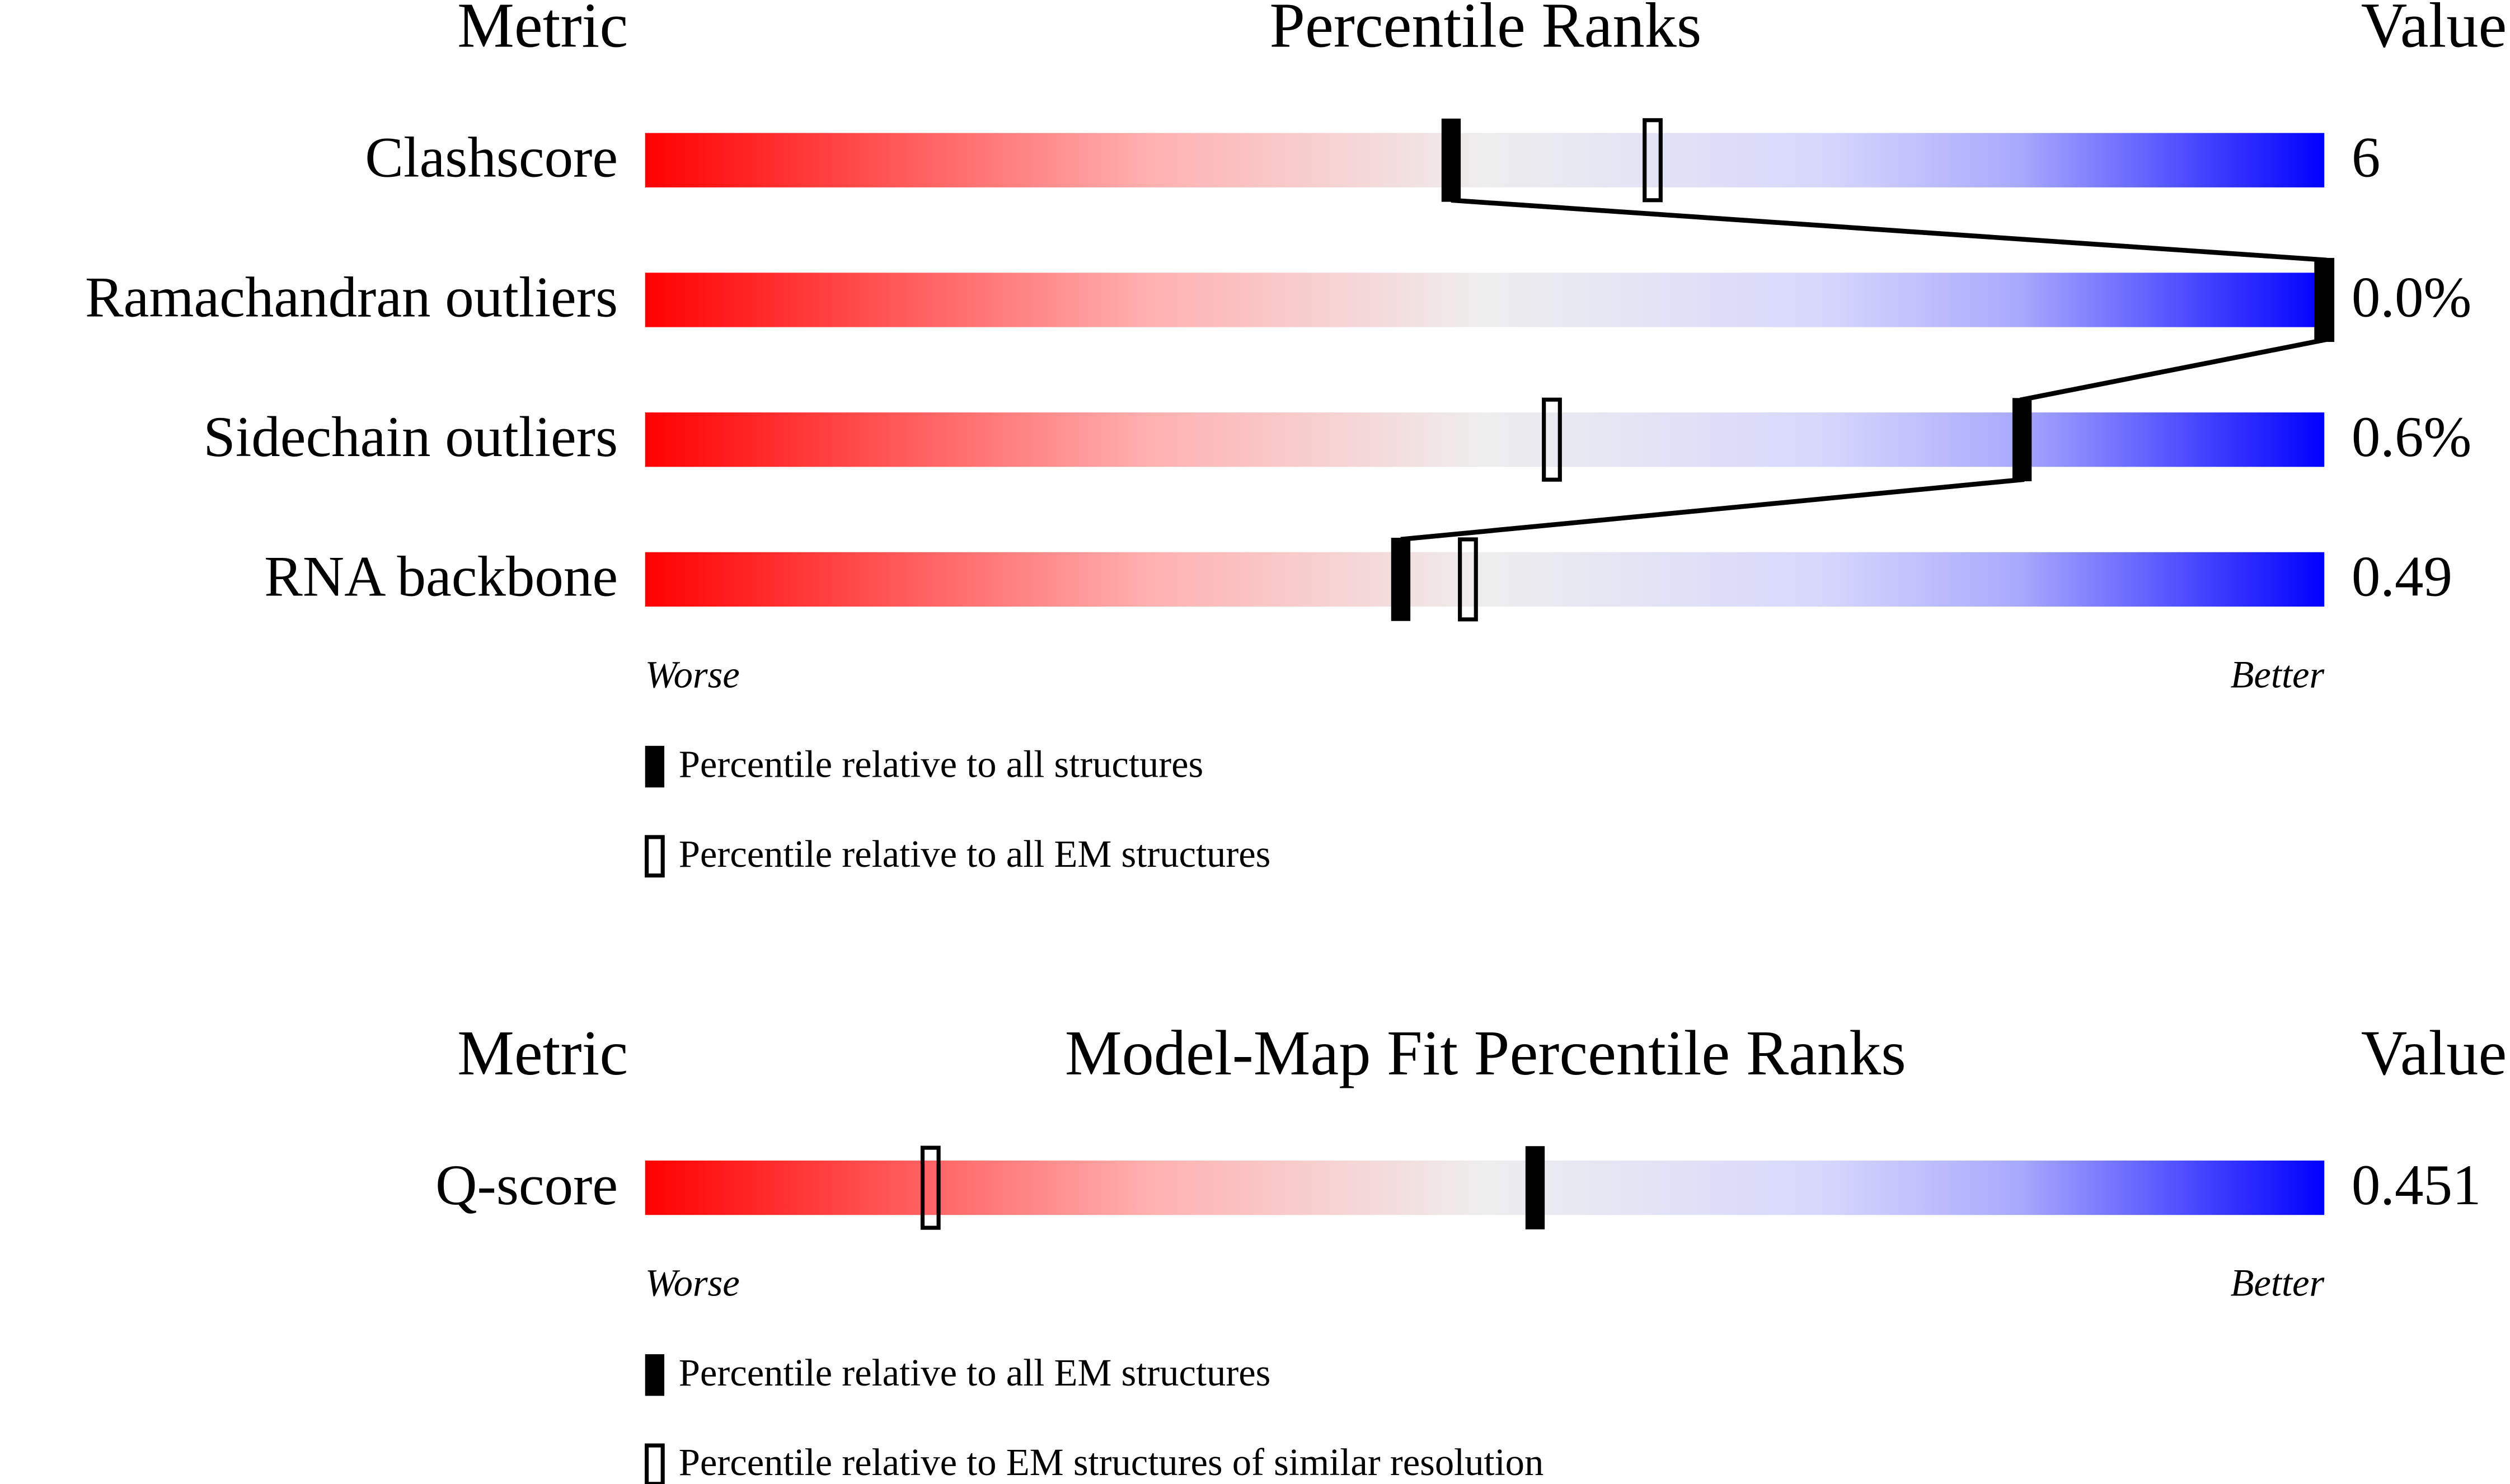 The height and width of the screenshot is (1484, 2510). What do you see at coordinates (2412, 297) in the screenshot?
I see `metric-value: 0.0%` at bounding box center [2412, 297].